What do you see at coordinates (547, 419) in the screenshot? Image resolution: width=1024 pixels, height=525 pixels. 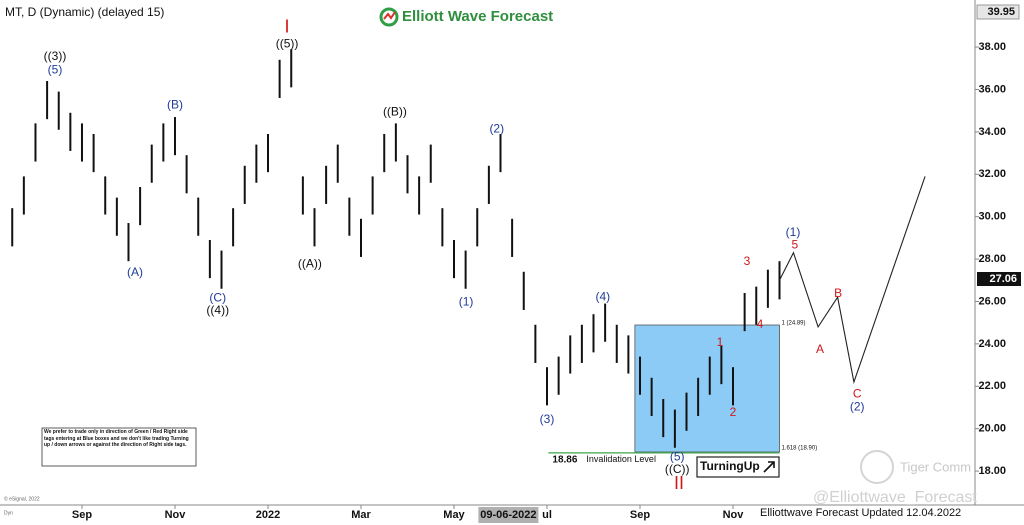 I see `wave-label: (3)` at bounding box center [547, 419].